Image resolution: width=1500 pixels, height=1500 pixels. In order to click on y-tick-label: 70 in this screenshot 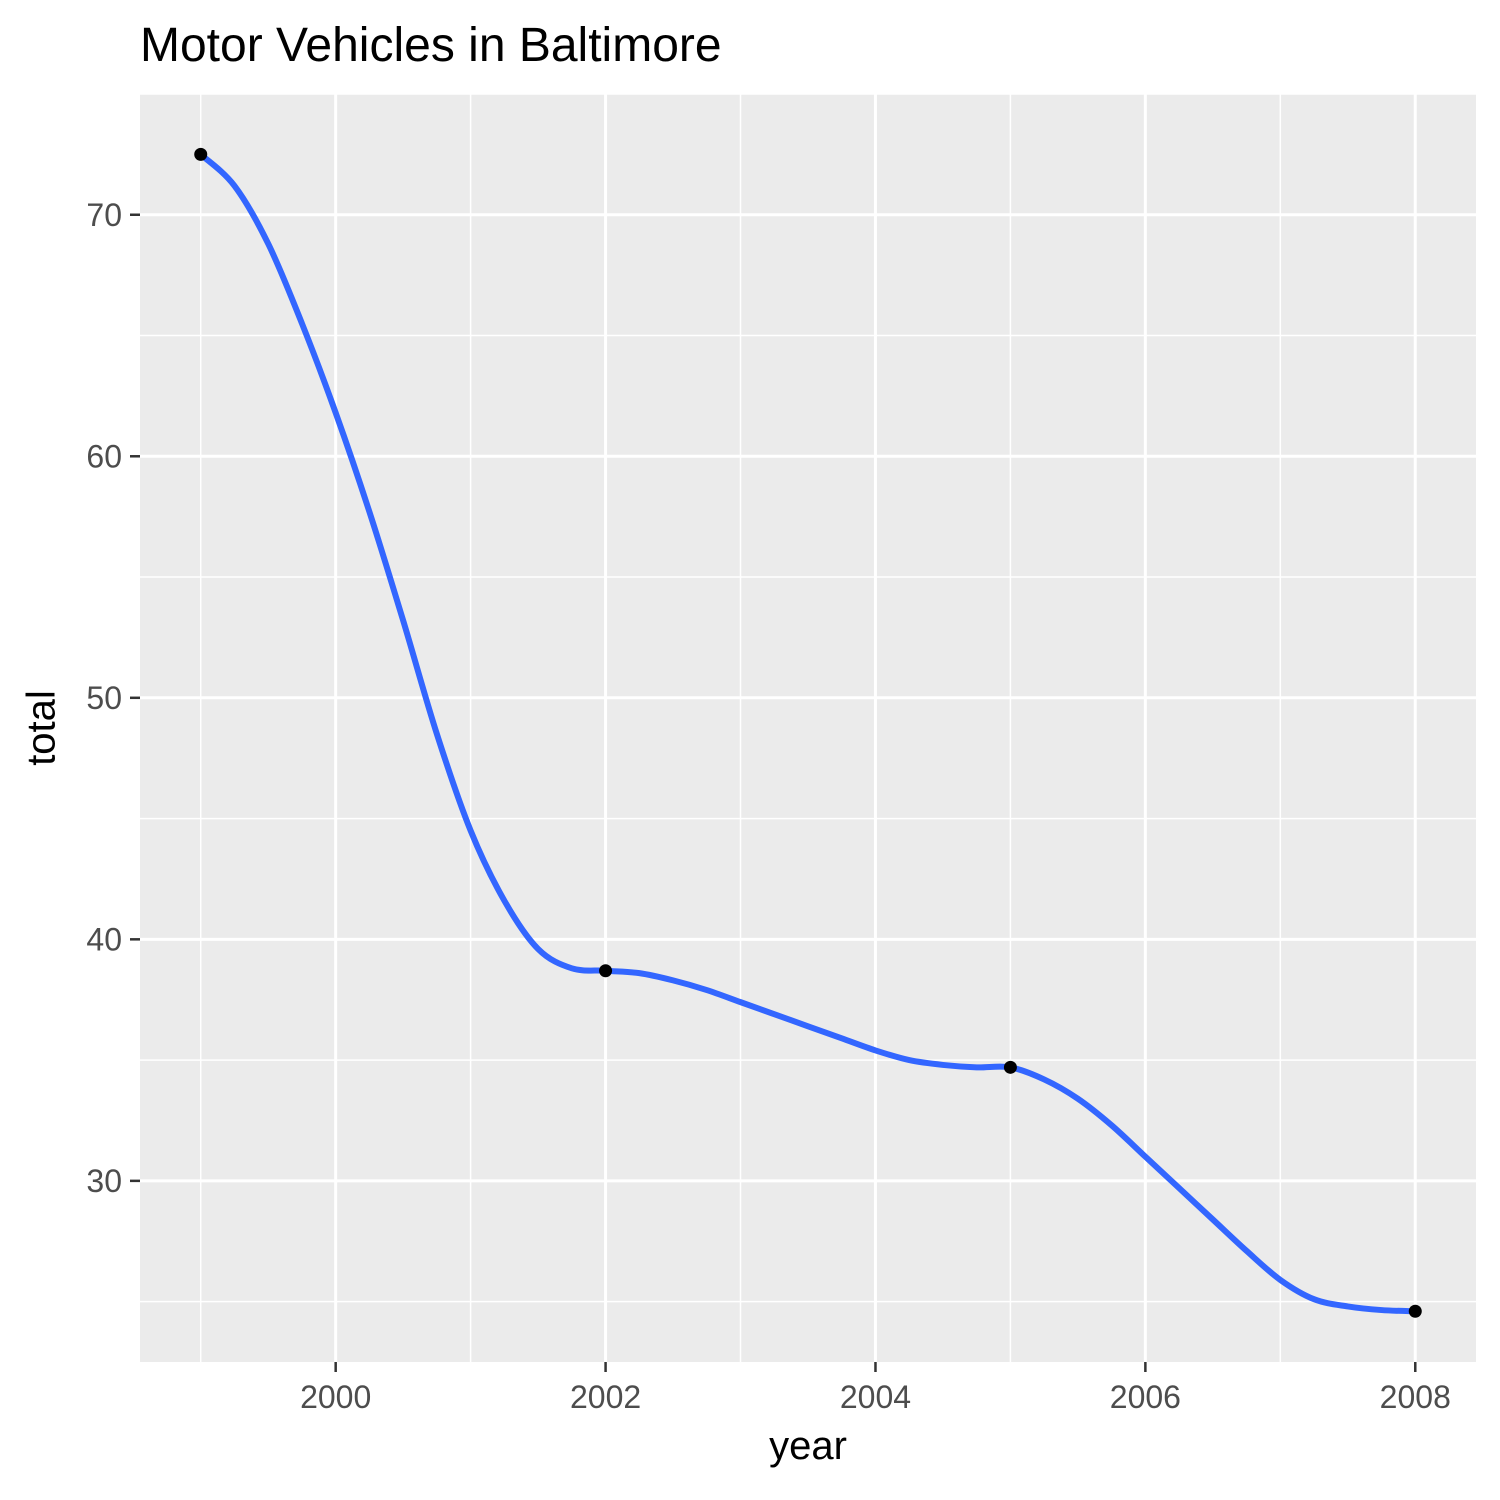, I will do `click(104, 215)`.